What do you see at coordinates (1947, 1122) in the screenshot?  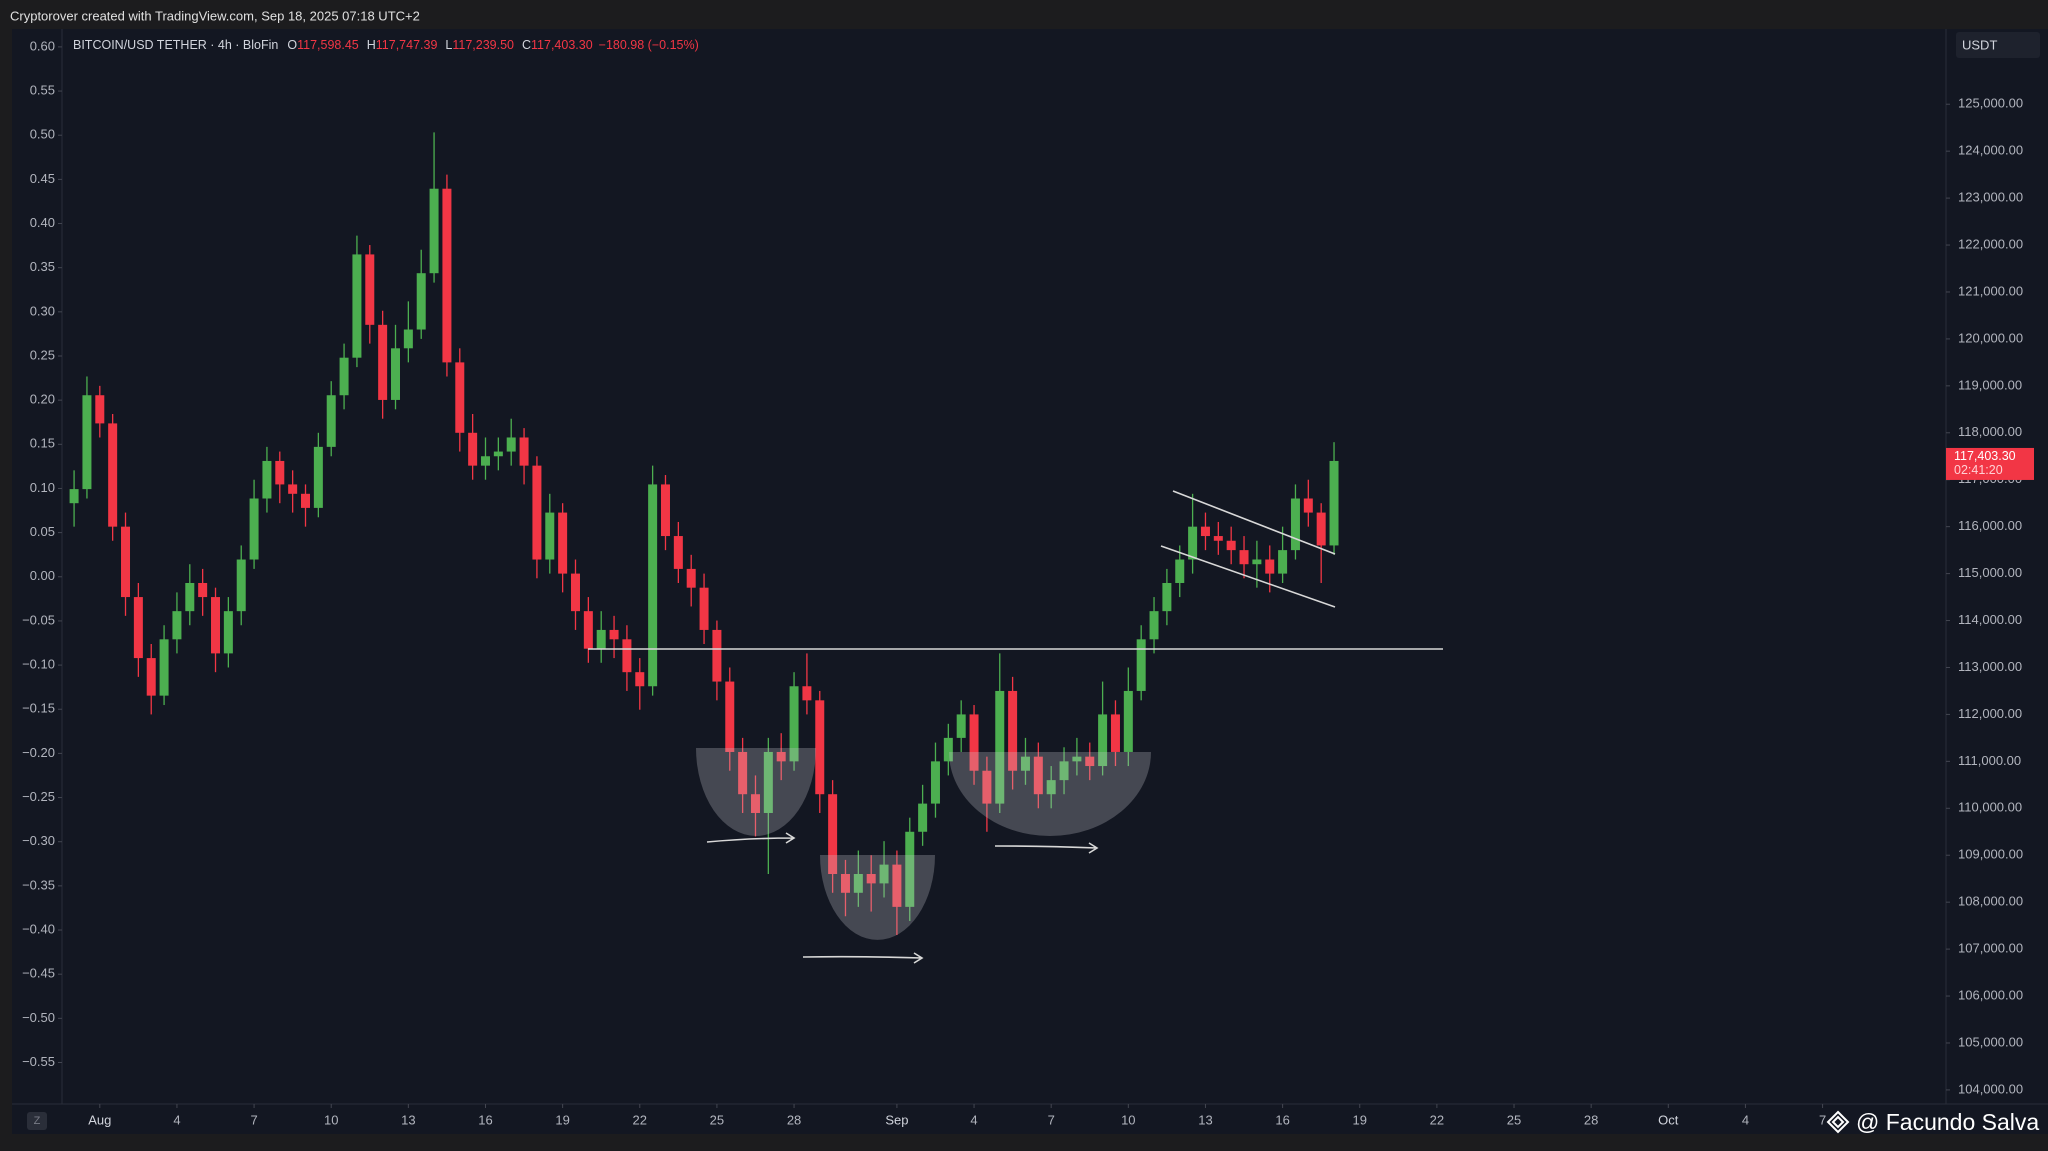 I see `watermark: @ Facundo Salva` at bounding box center [1947, 1122].